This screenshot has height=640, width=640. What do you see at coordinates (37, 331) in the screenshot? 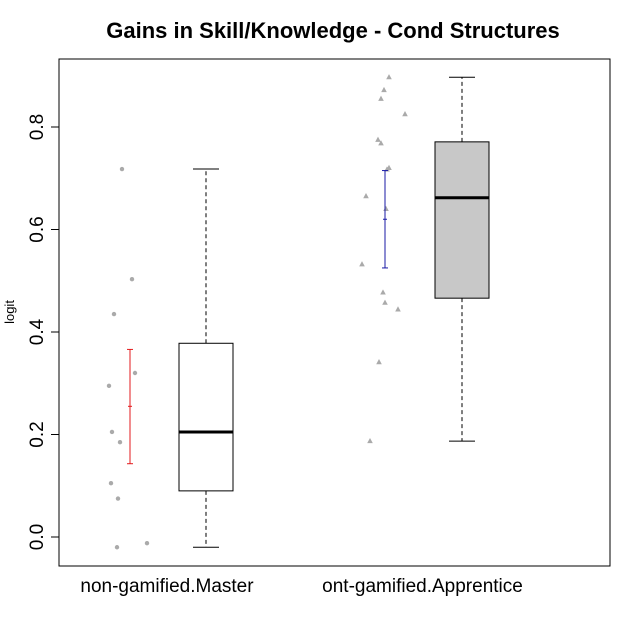
I see `y-tick-label: 0.4` at bounding box center [37, 331].